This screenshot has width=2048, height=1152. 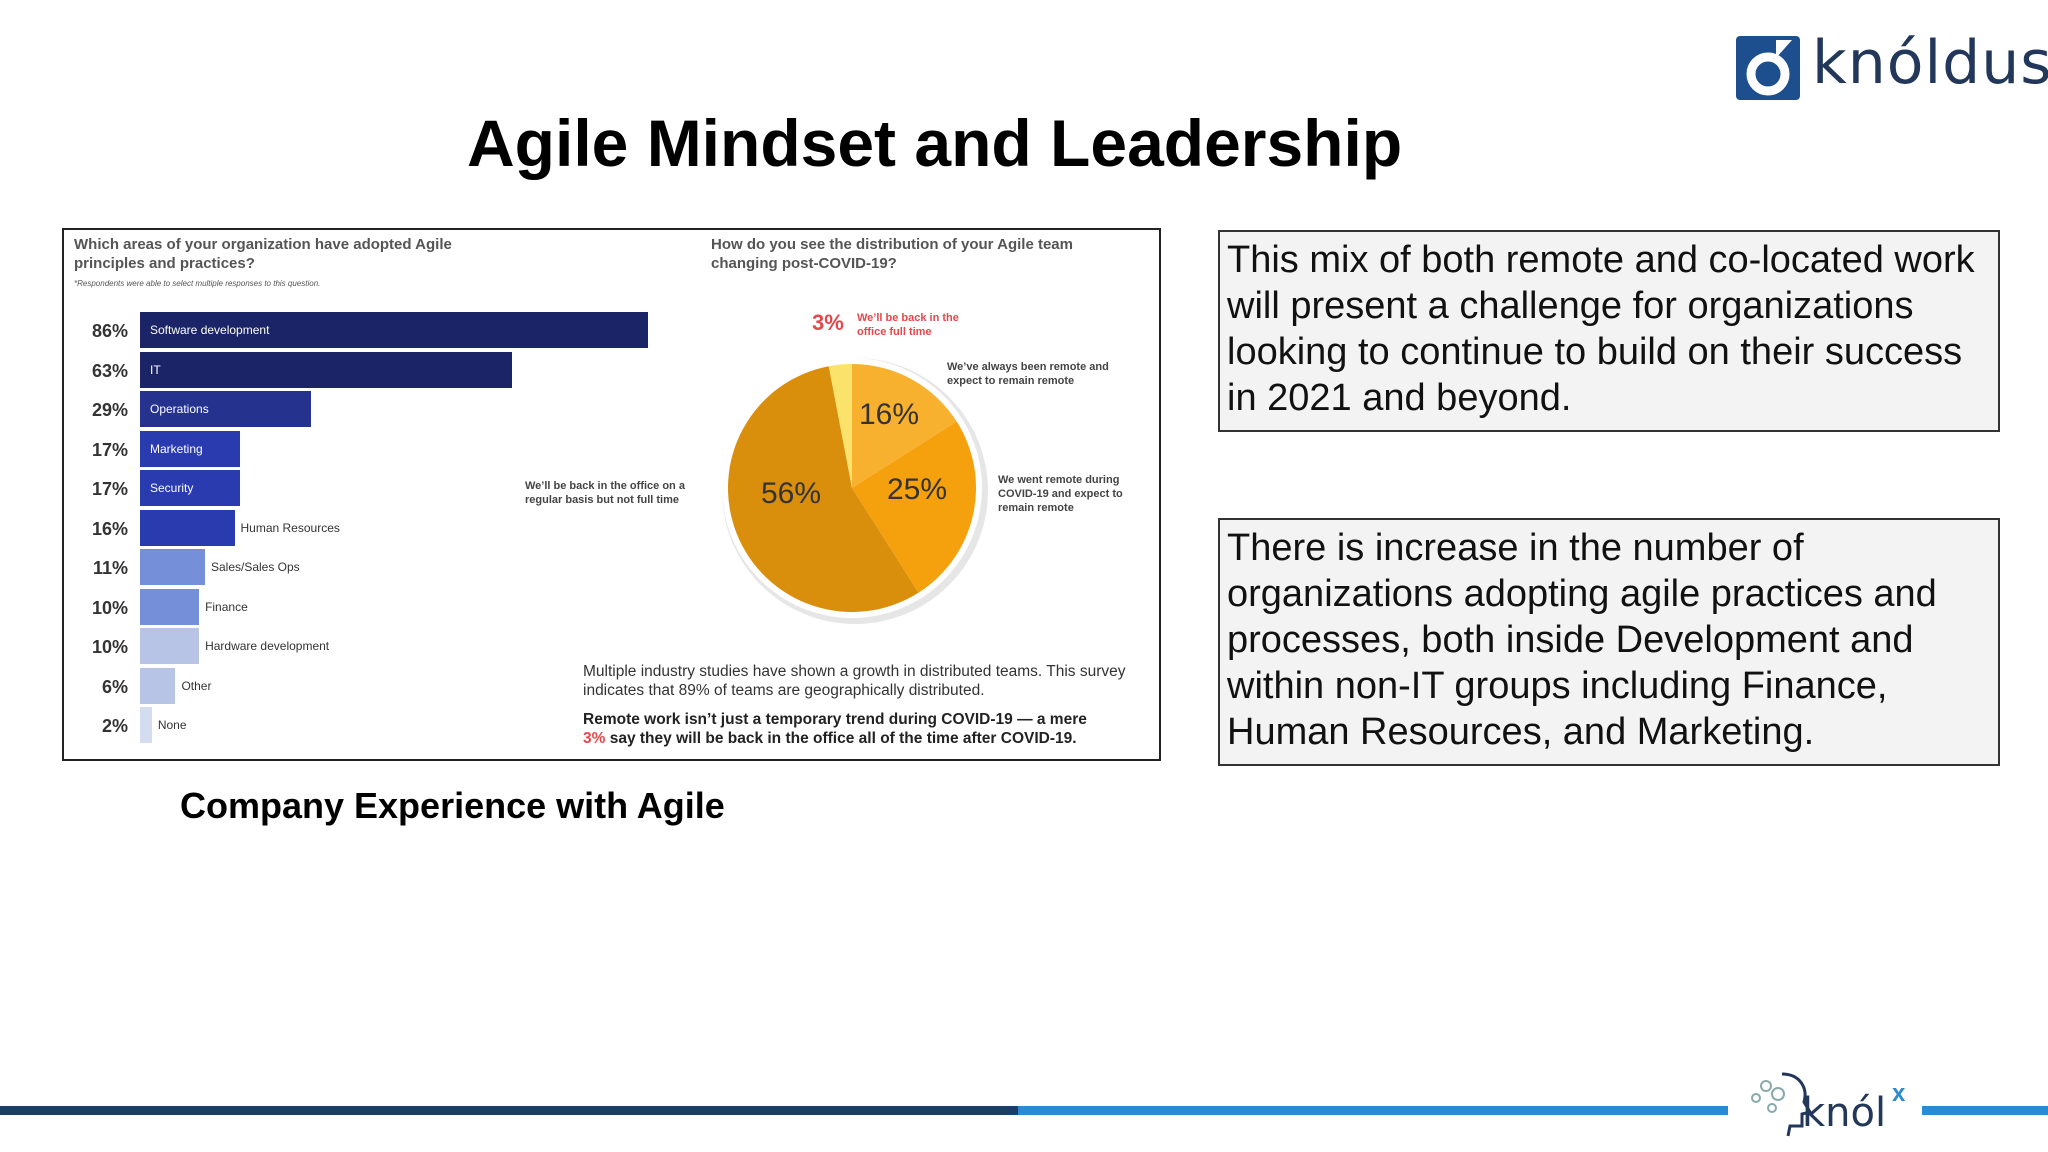 I want to click on bar-value-label: 2%, so click(x=114, y=726).